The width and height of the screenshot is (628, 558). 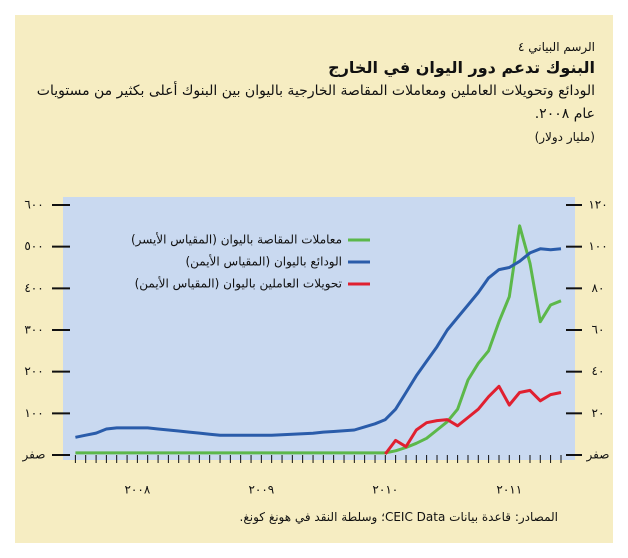 What do you see at coordinates (33, 288) in the screenshot?
I see `y-tick-label: ٤٠٠` at bounding box center [33, 288].